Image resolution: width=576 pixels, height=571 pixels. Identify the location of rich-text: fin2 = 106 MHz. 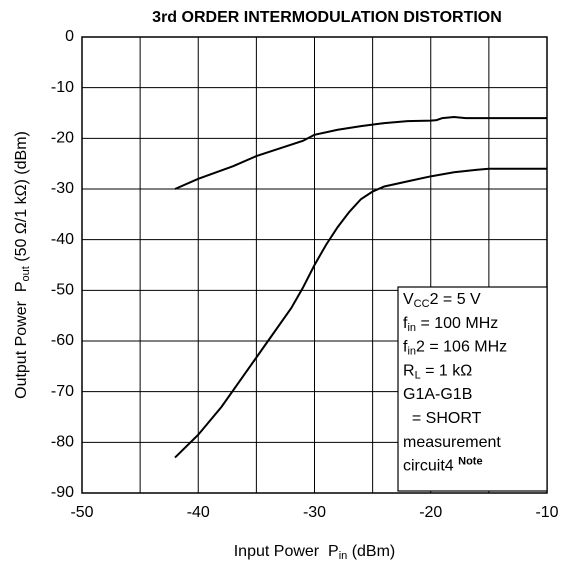
(455, 348).